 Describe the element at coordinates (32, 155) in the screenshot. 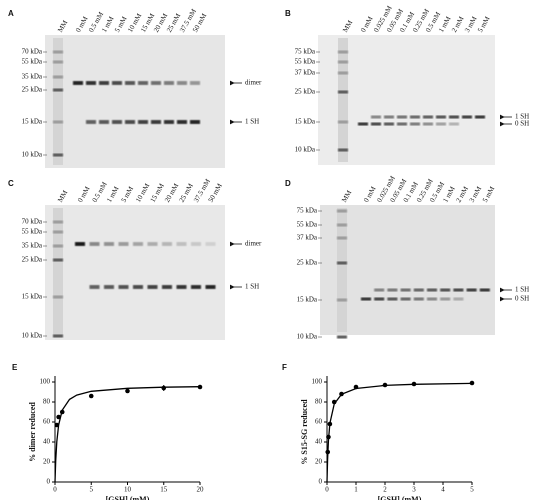

I see `kda-label: 10 kDa` at that location.